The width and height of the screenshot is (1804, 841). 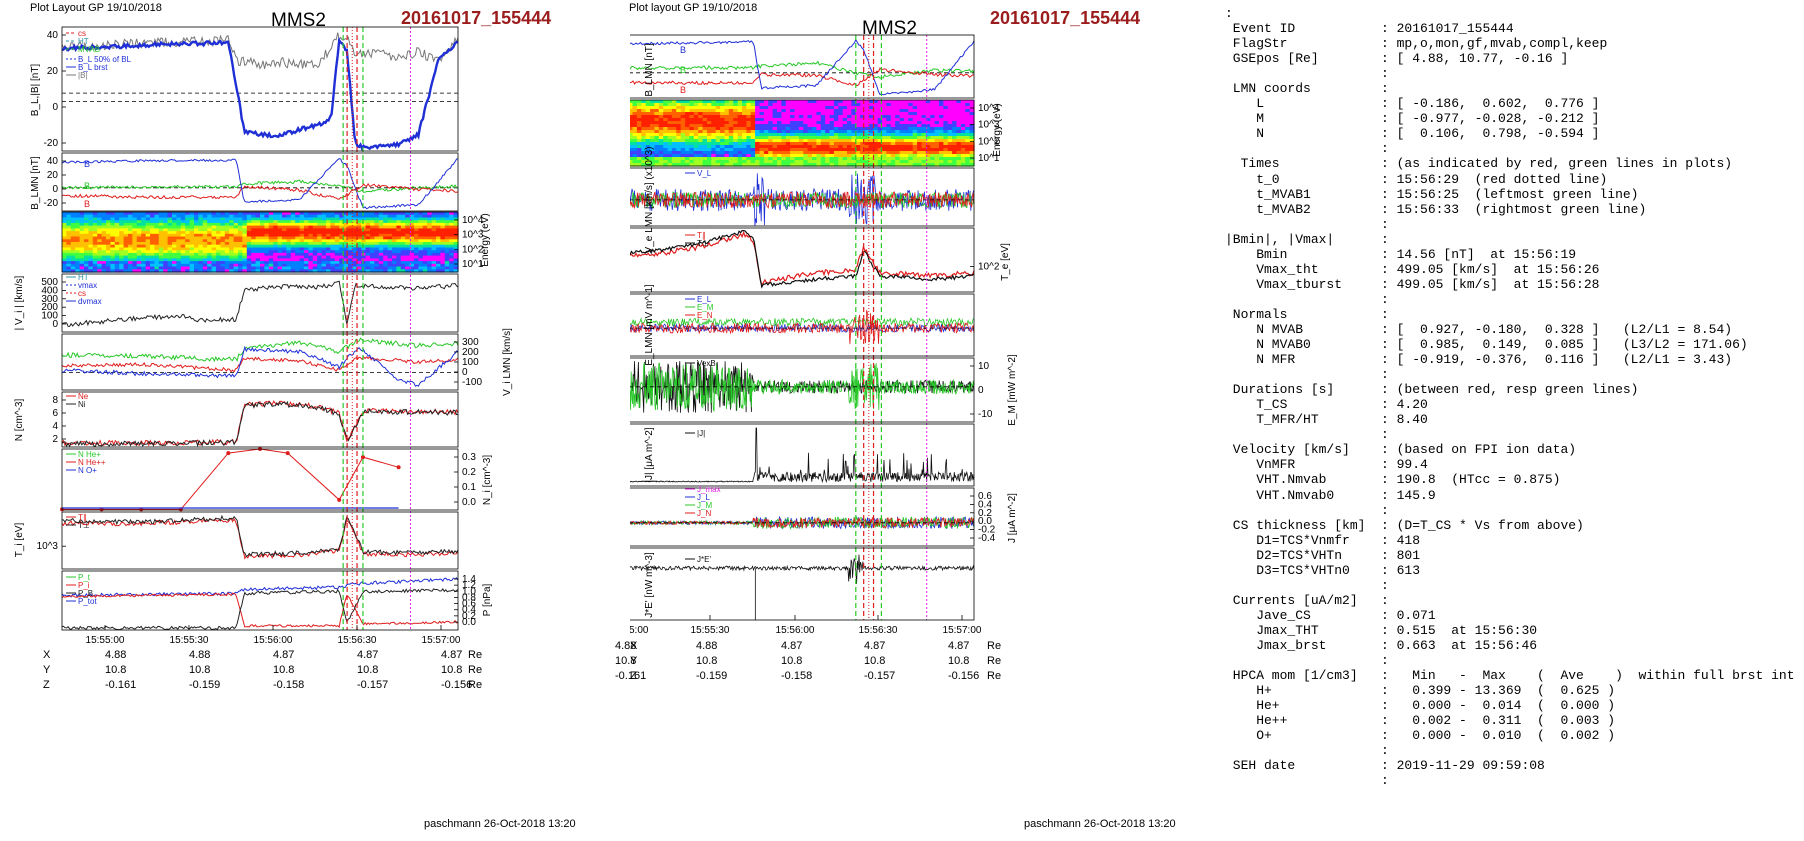 What do you see at coordinates (90, 301) in the screenshot?
I see `legend-entry: dvmax` at bounding box center [90, 301].